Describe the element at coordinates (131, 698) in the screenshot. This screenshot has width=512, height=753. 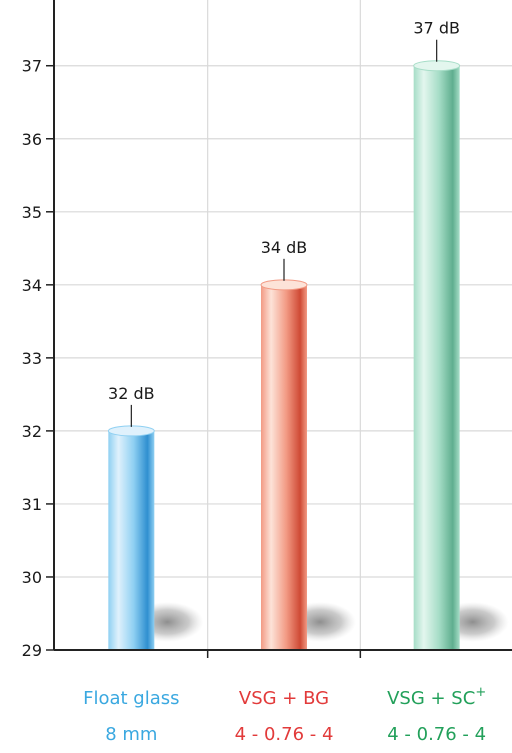
I see `category-label: Float glass` at that location.